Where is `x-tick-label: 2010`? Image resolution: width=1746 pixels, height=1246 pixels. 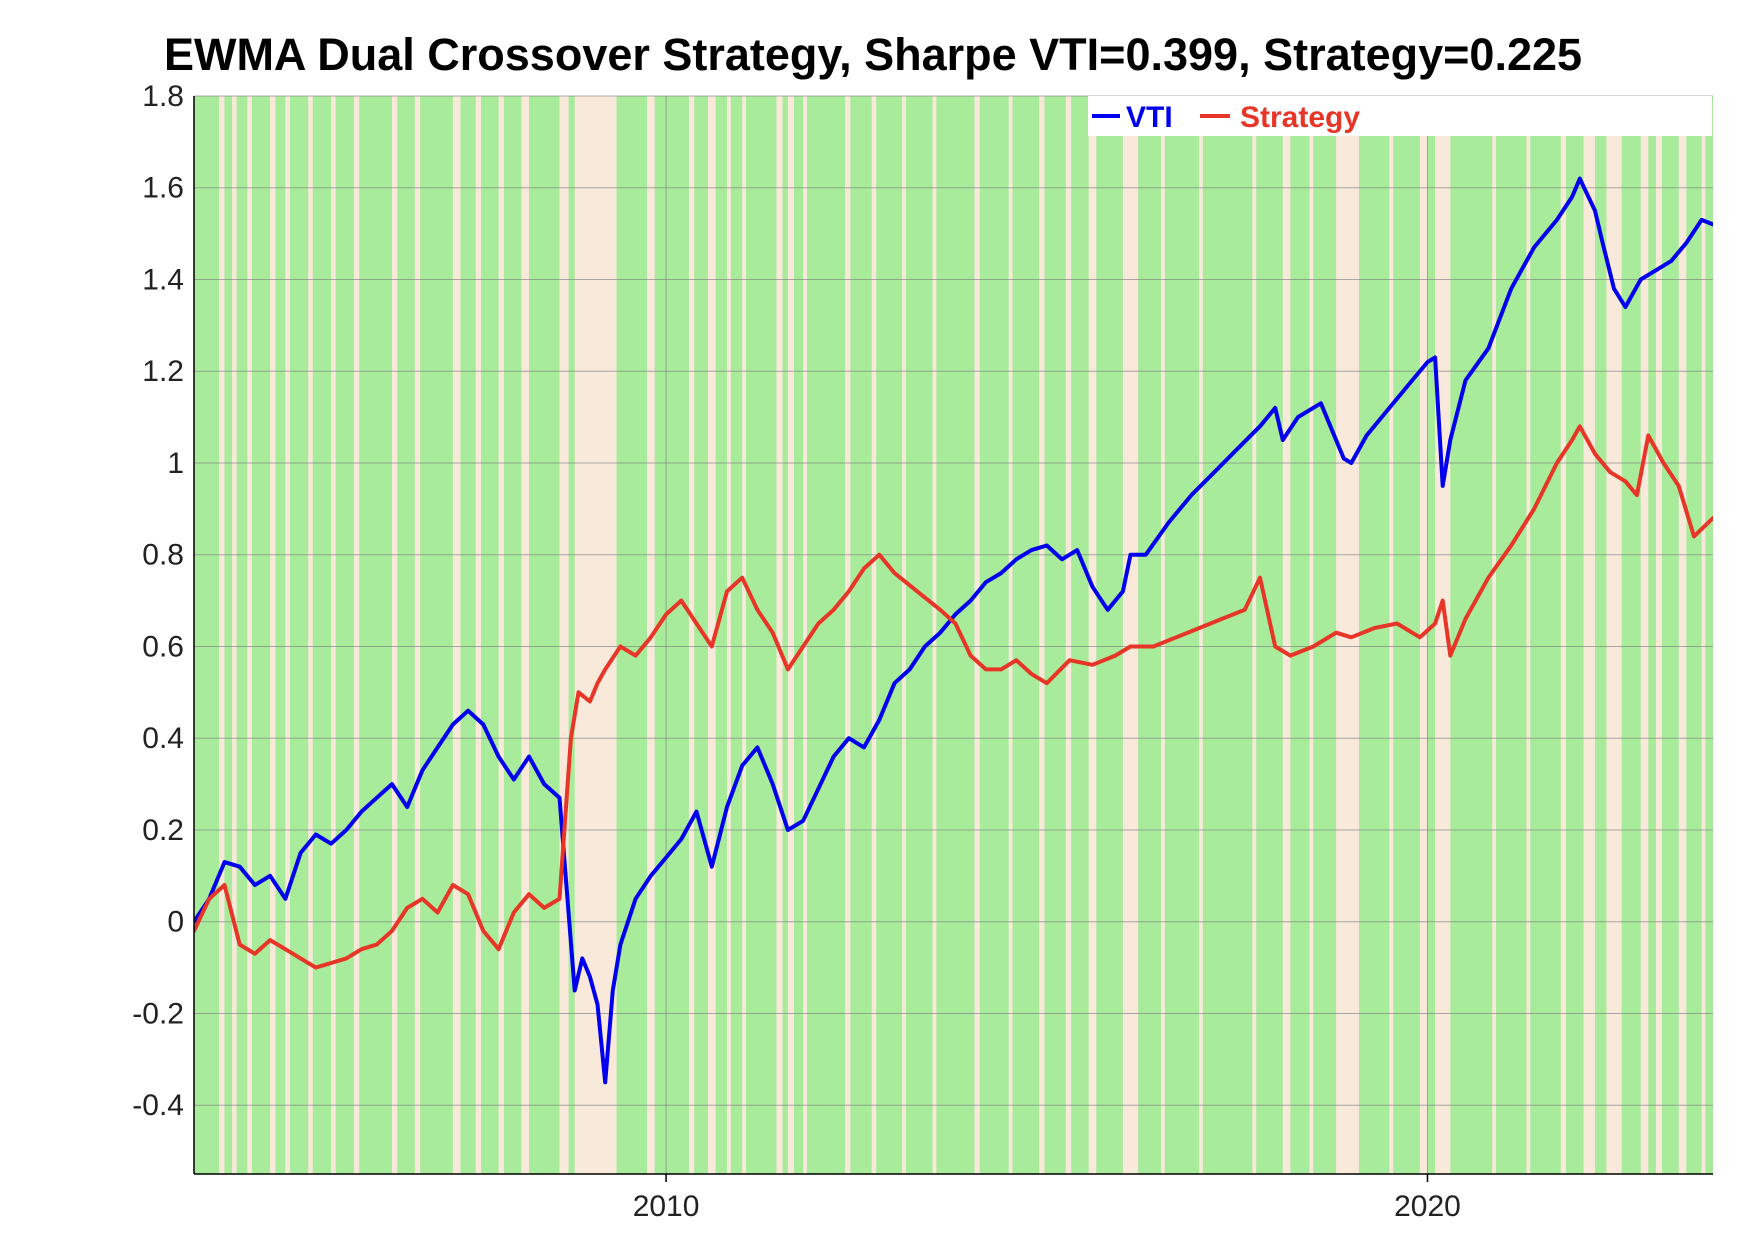 x-tick-label: 2010 is located at coordinates (666, 1206).